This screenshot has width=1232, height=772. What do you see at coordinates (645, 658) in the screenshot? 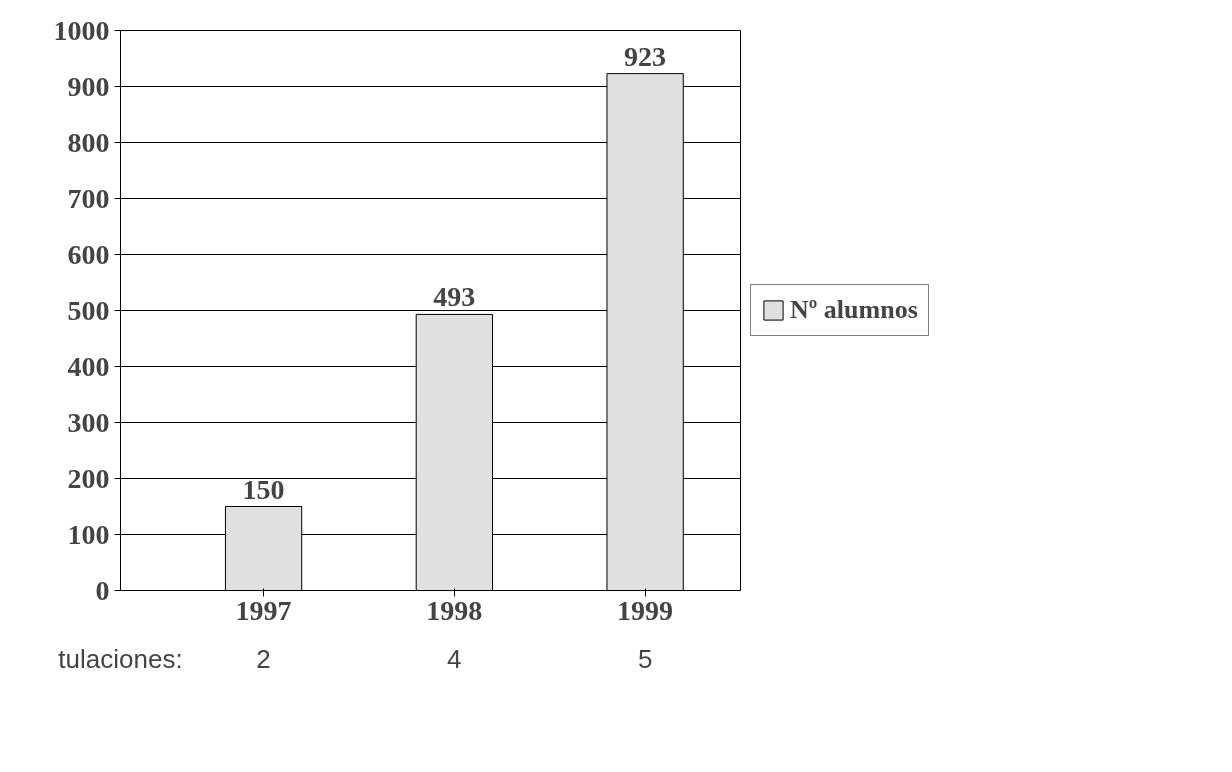
I see `text: 5` at bounding box center [645, 658].